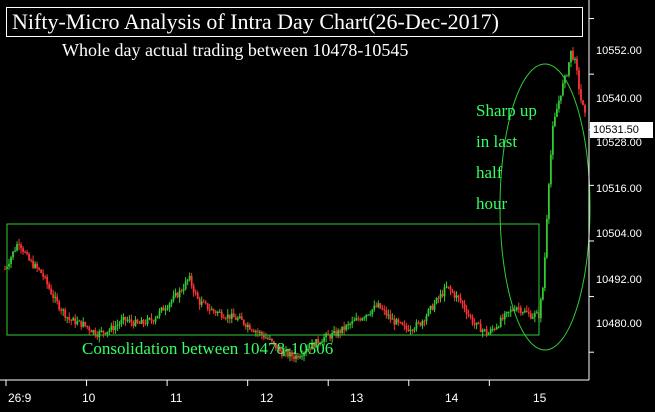 This screenshot has height=412, width=655. I want to click on sharp-up-line-1: Sharp up, so click(506, 110).